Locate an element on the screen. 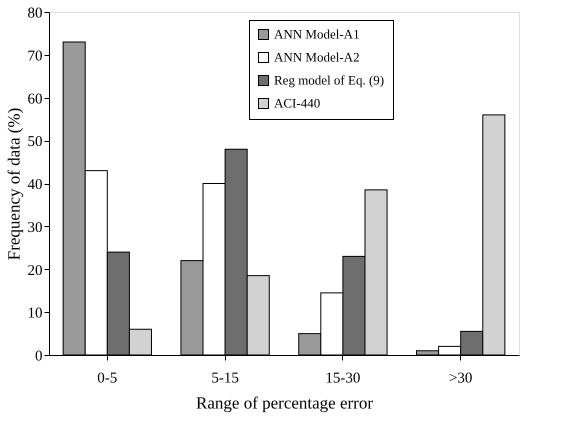 The width and height of the screenshot is (566, 428). x-tick-label: 15-30 is located at coordinates (342, 378).